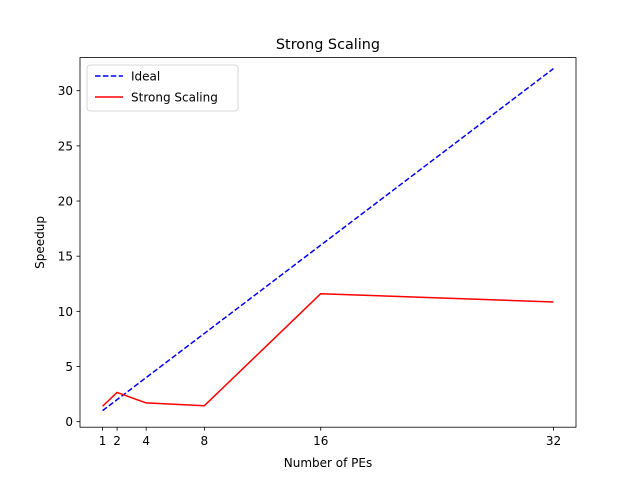  I want to click on y-tick-label: 30, so click(65, 91).